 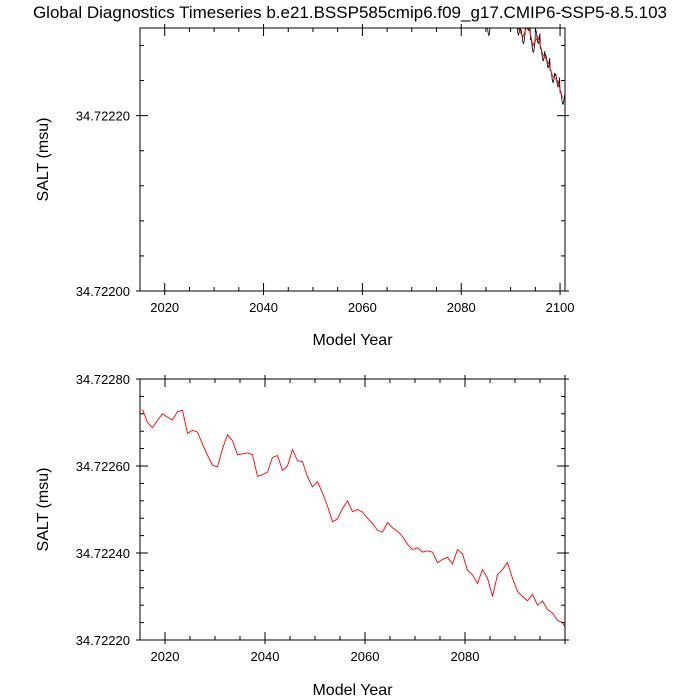 What do you see at coordinates (352, 690) in the screenshot?
I see `bottom-x-axis-label: Model Year` at bounding box center [352, 690].